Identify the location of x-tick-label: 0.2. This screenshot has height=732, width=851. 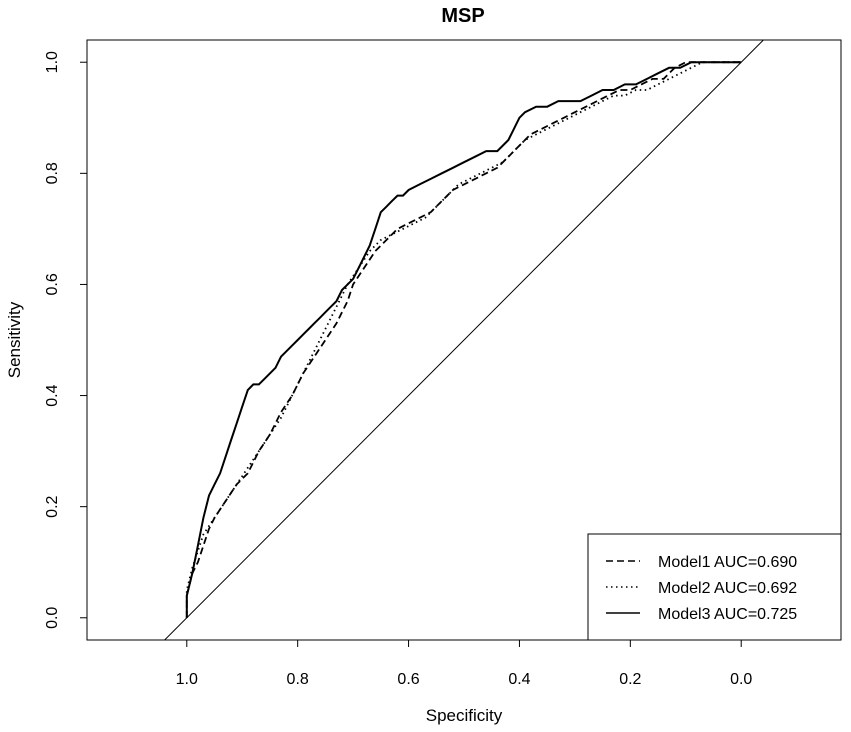
(630, 679).